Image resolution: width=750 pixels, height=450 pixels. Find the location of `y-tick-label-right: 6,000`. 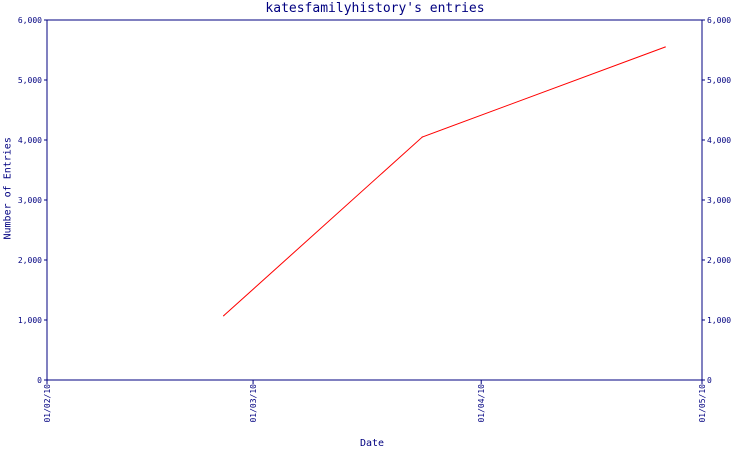

y-tick-label-right: 6,000 is located at coordinates (719, 20).